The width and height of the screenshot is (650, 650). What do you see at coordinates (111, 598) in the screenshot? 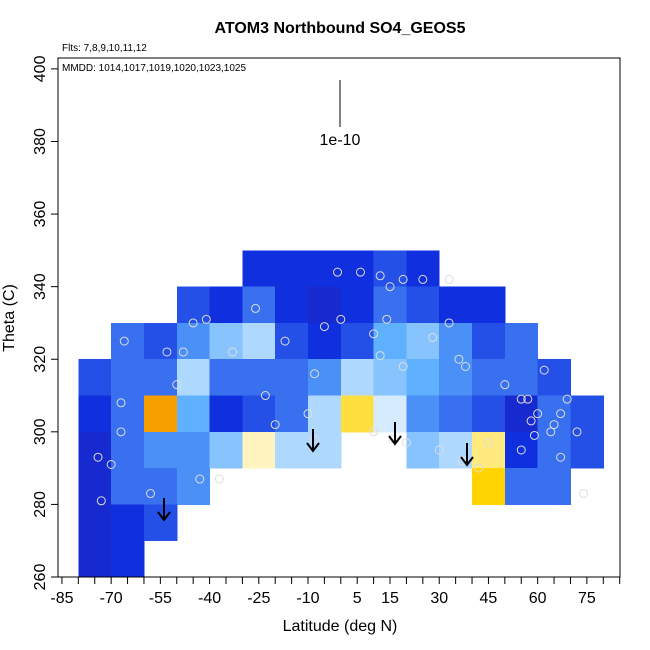
I see `x-tick-label: -70` at bounding box center [111, 598].